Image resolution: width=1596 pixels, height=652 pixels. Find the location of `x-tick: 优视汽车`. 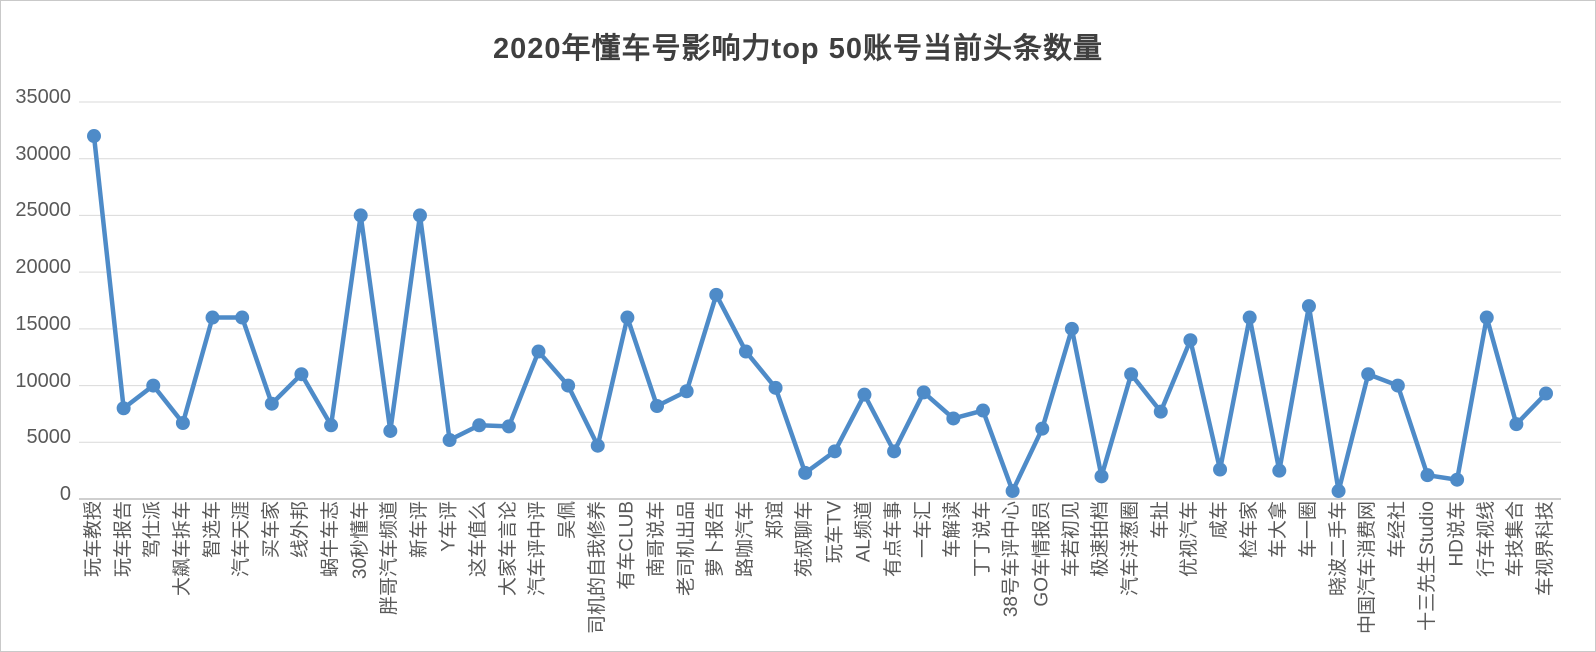

x-tick: 优视汽车 is located at coordinates (1190, 576).